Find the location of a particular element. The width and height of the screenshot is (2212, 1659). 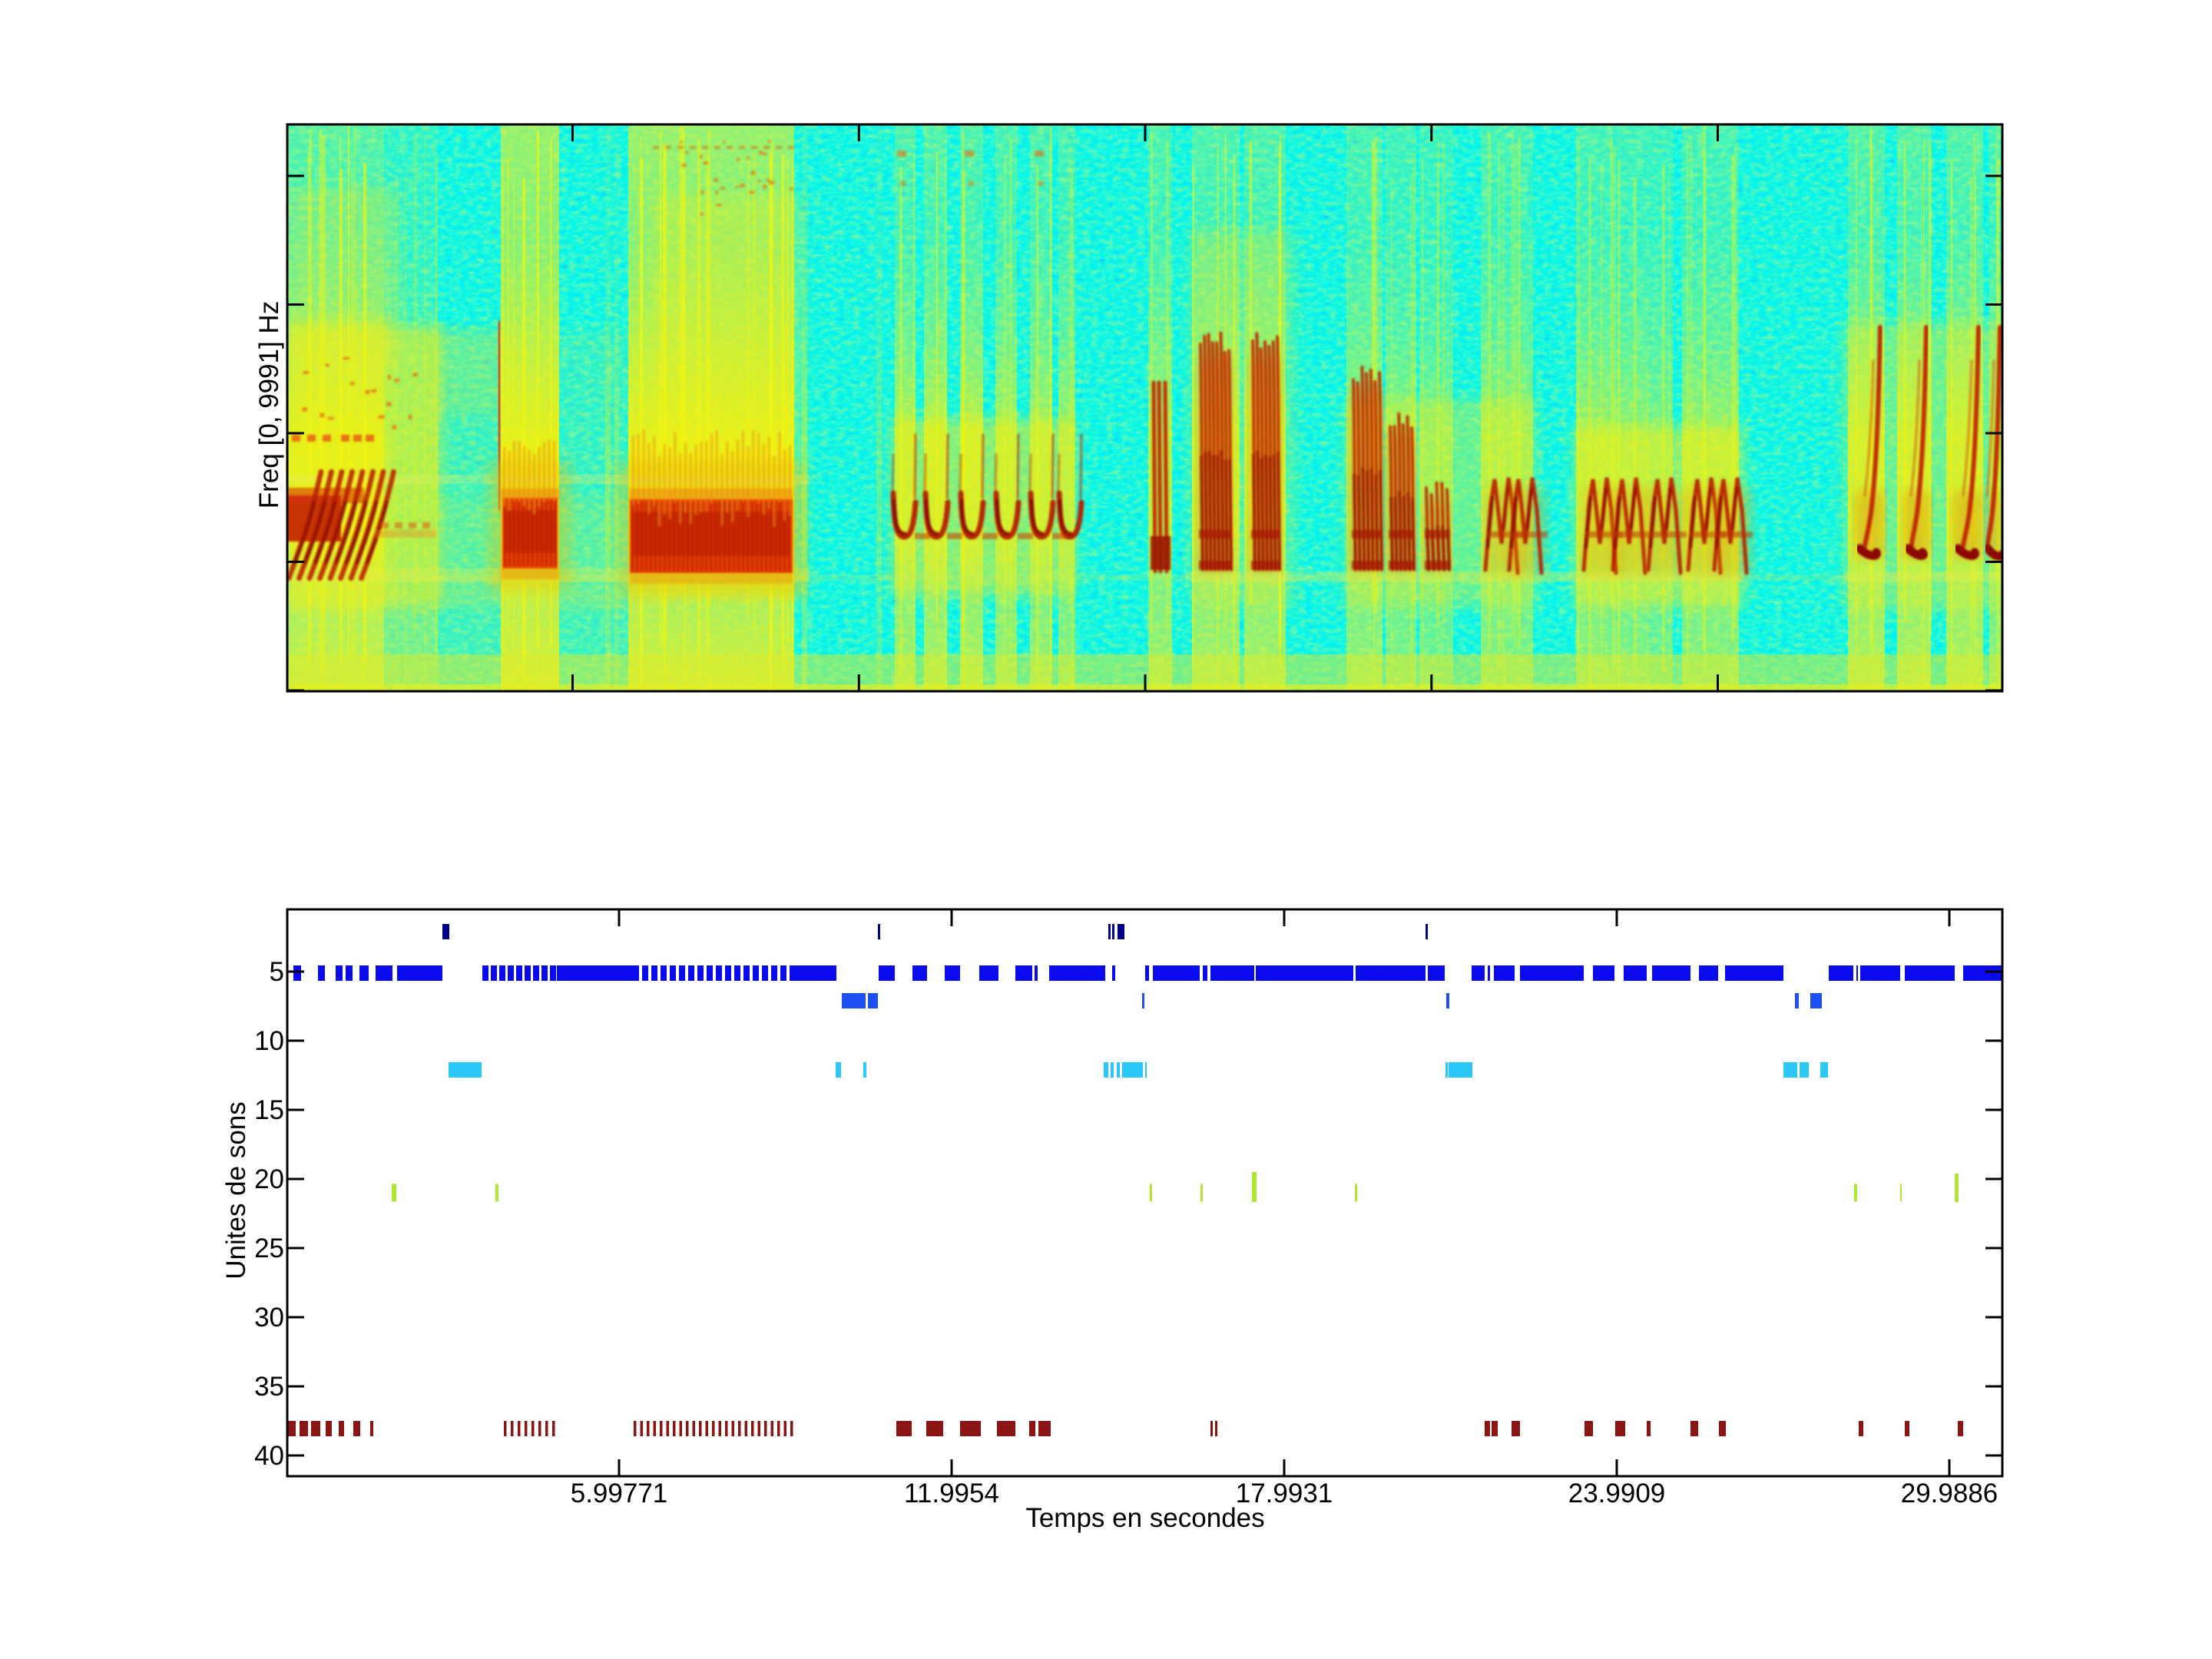

svg-text: 15 is located at coordinates (269, 1110).